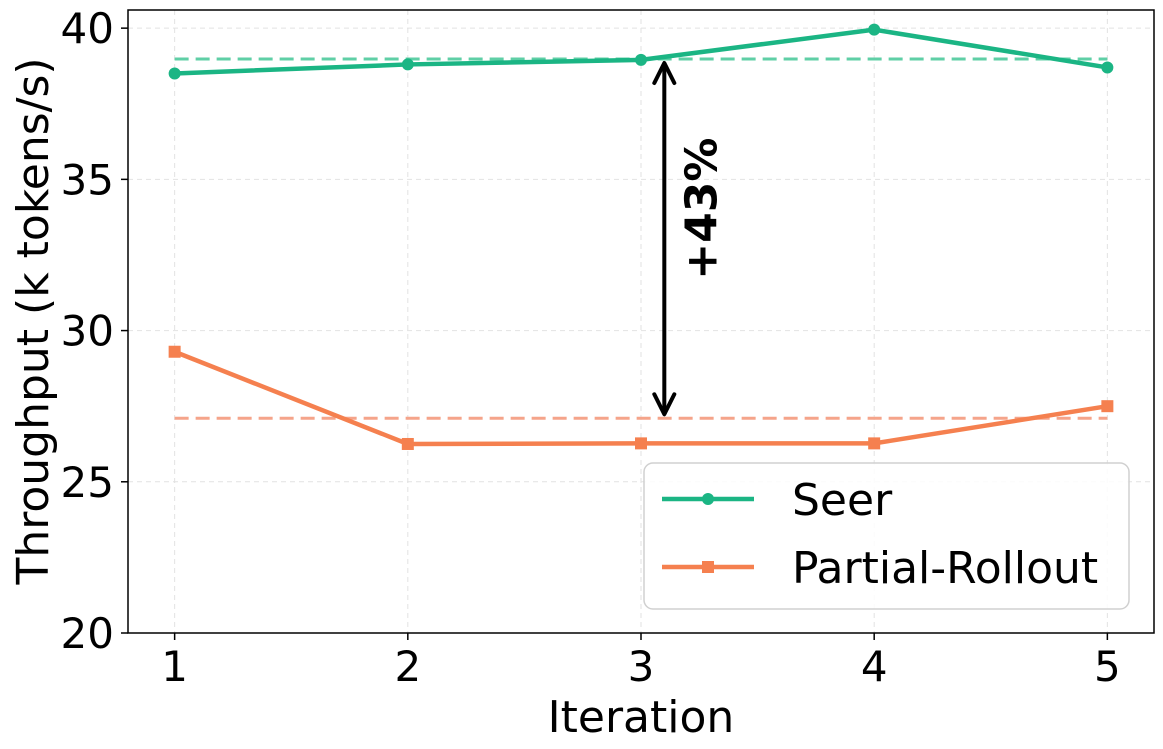  I want to click on y-tick-label: 40, so click(87, 28).